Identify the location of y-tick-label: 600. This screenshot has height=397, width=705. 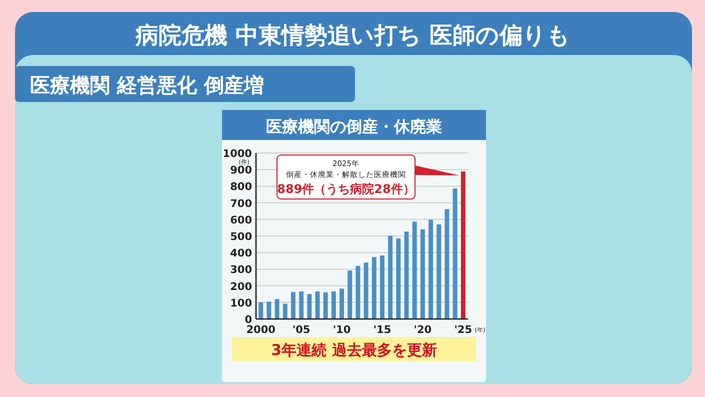
(241, 220).